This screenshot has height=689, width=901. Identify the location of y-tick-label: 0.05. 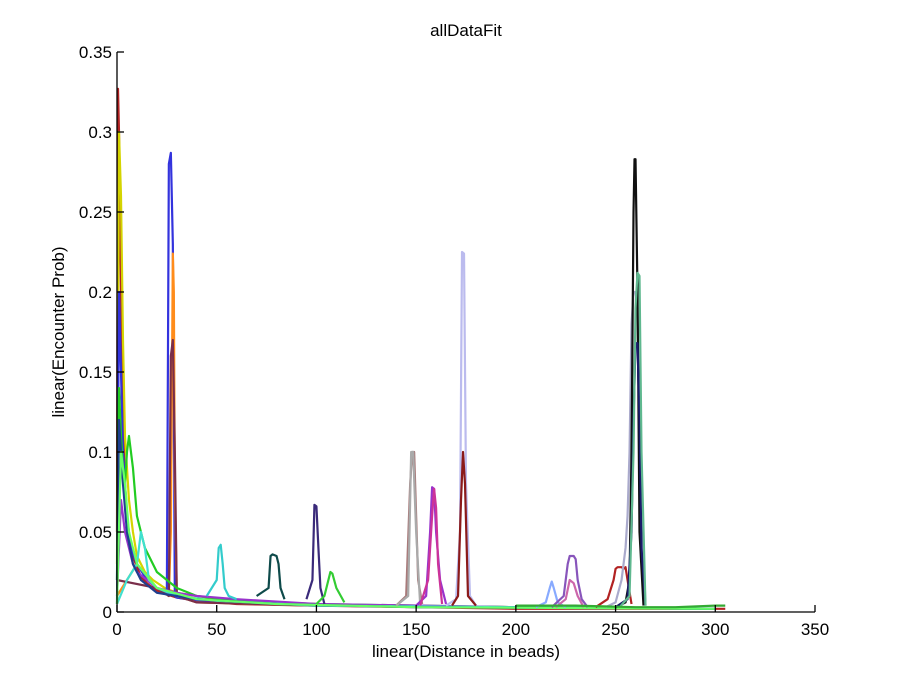
(95, 532).